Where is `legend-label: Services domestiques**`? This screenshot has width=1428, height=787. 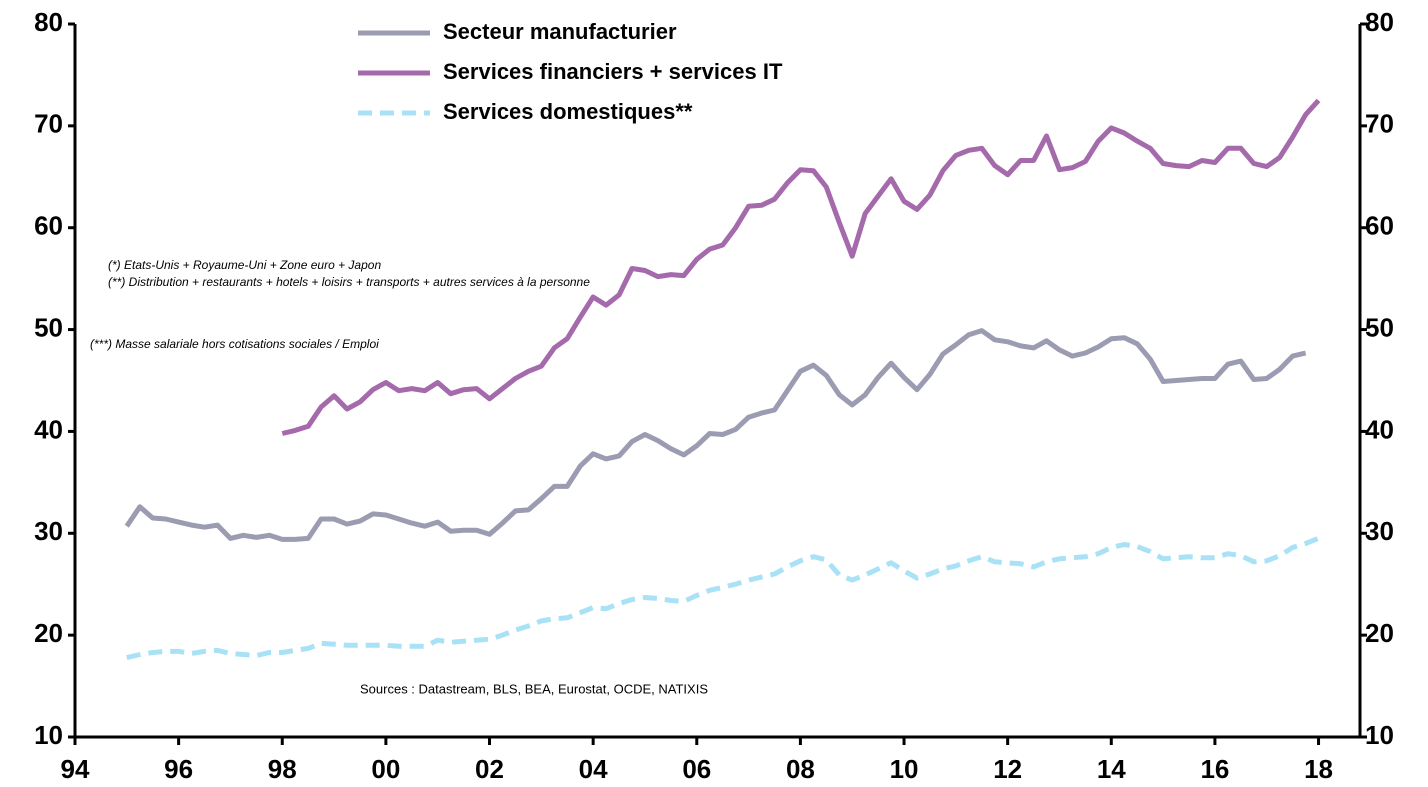 legend-label: Services domestiques** is located at coordinates (568, 111).